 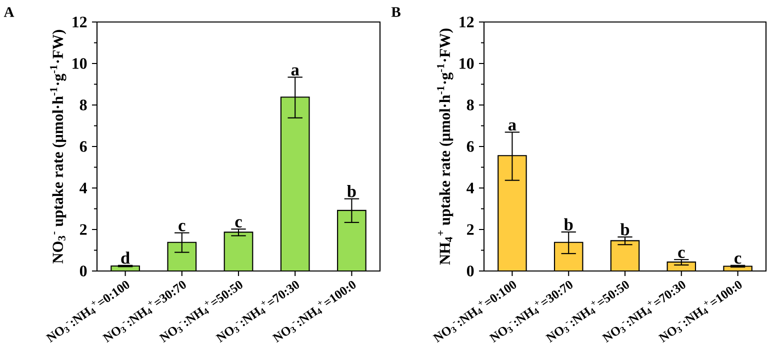 I want to click on y-axis-title: NH$_{4}$$^{+}$ uptake rate (μmol·h$^{-1}$·g$^{-1}$·FW), so click(x=445, y=146).